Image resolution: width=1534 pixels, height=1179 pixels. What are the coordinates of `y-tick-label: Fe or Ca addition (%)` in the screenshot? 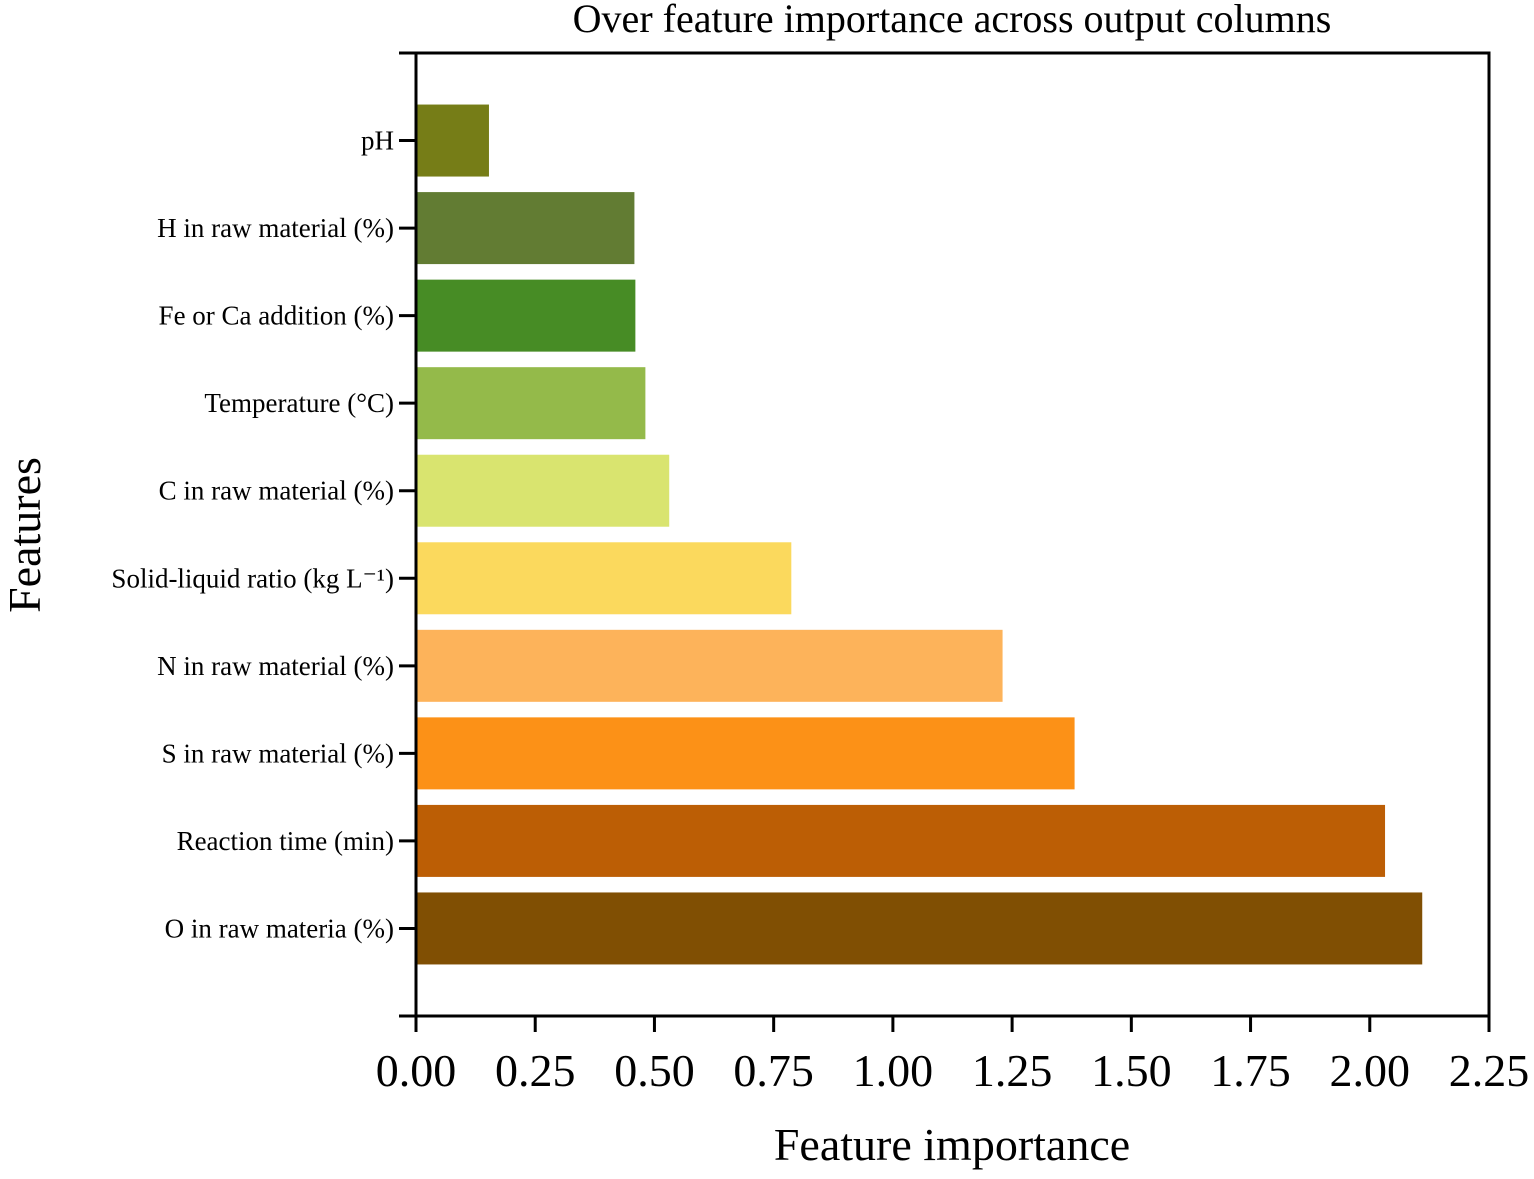 It's located at (276, 316).